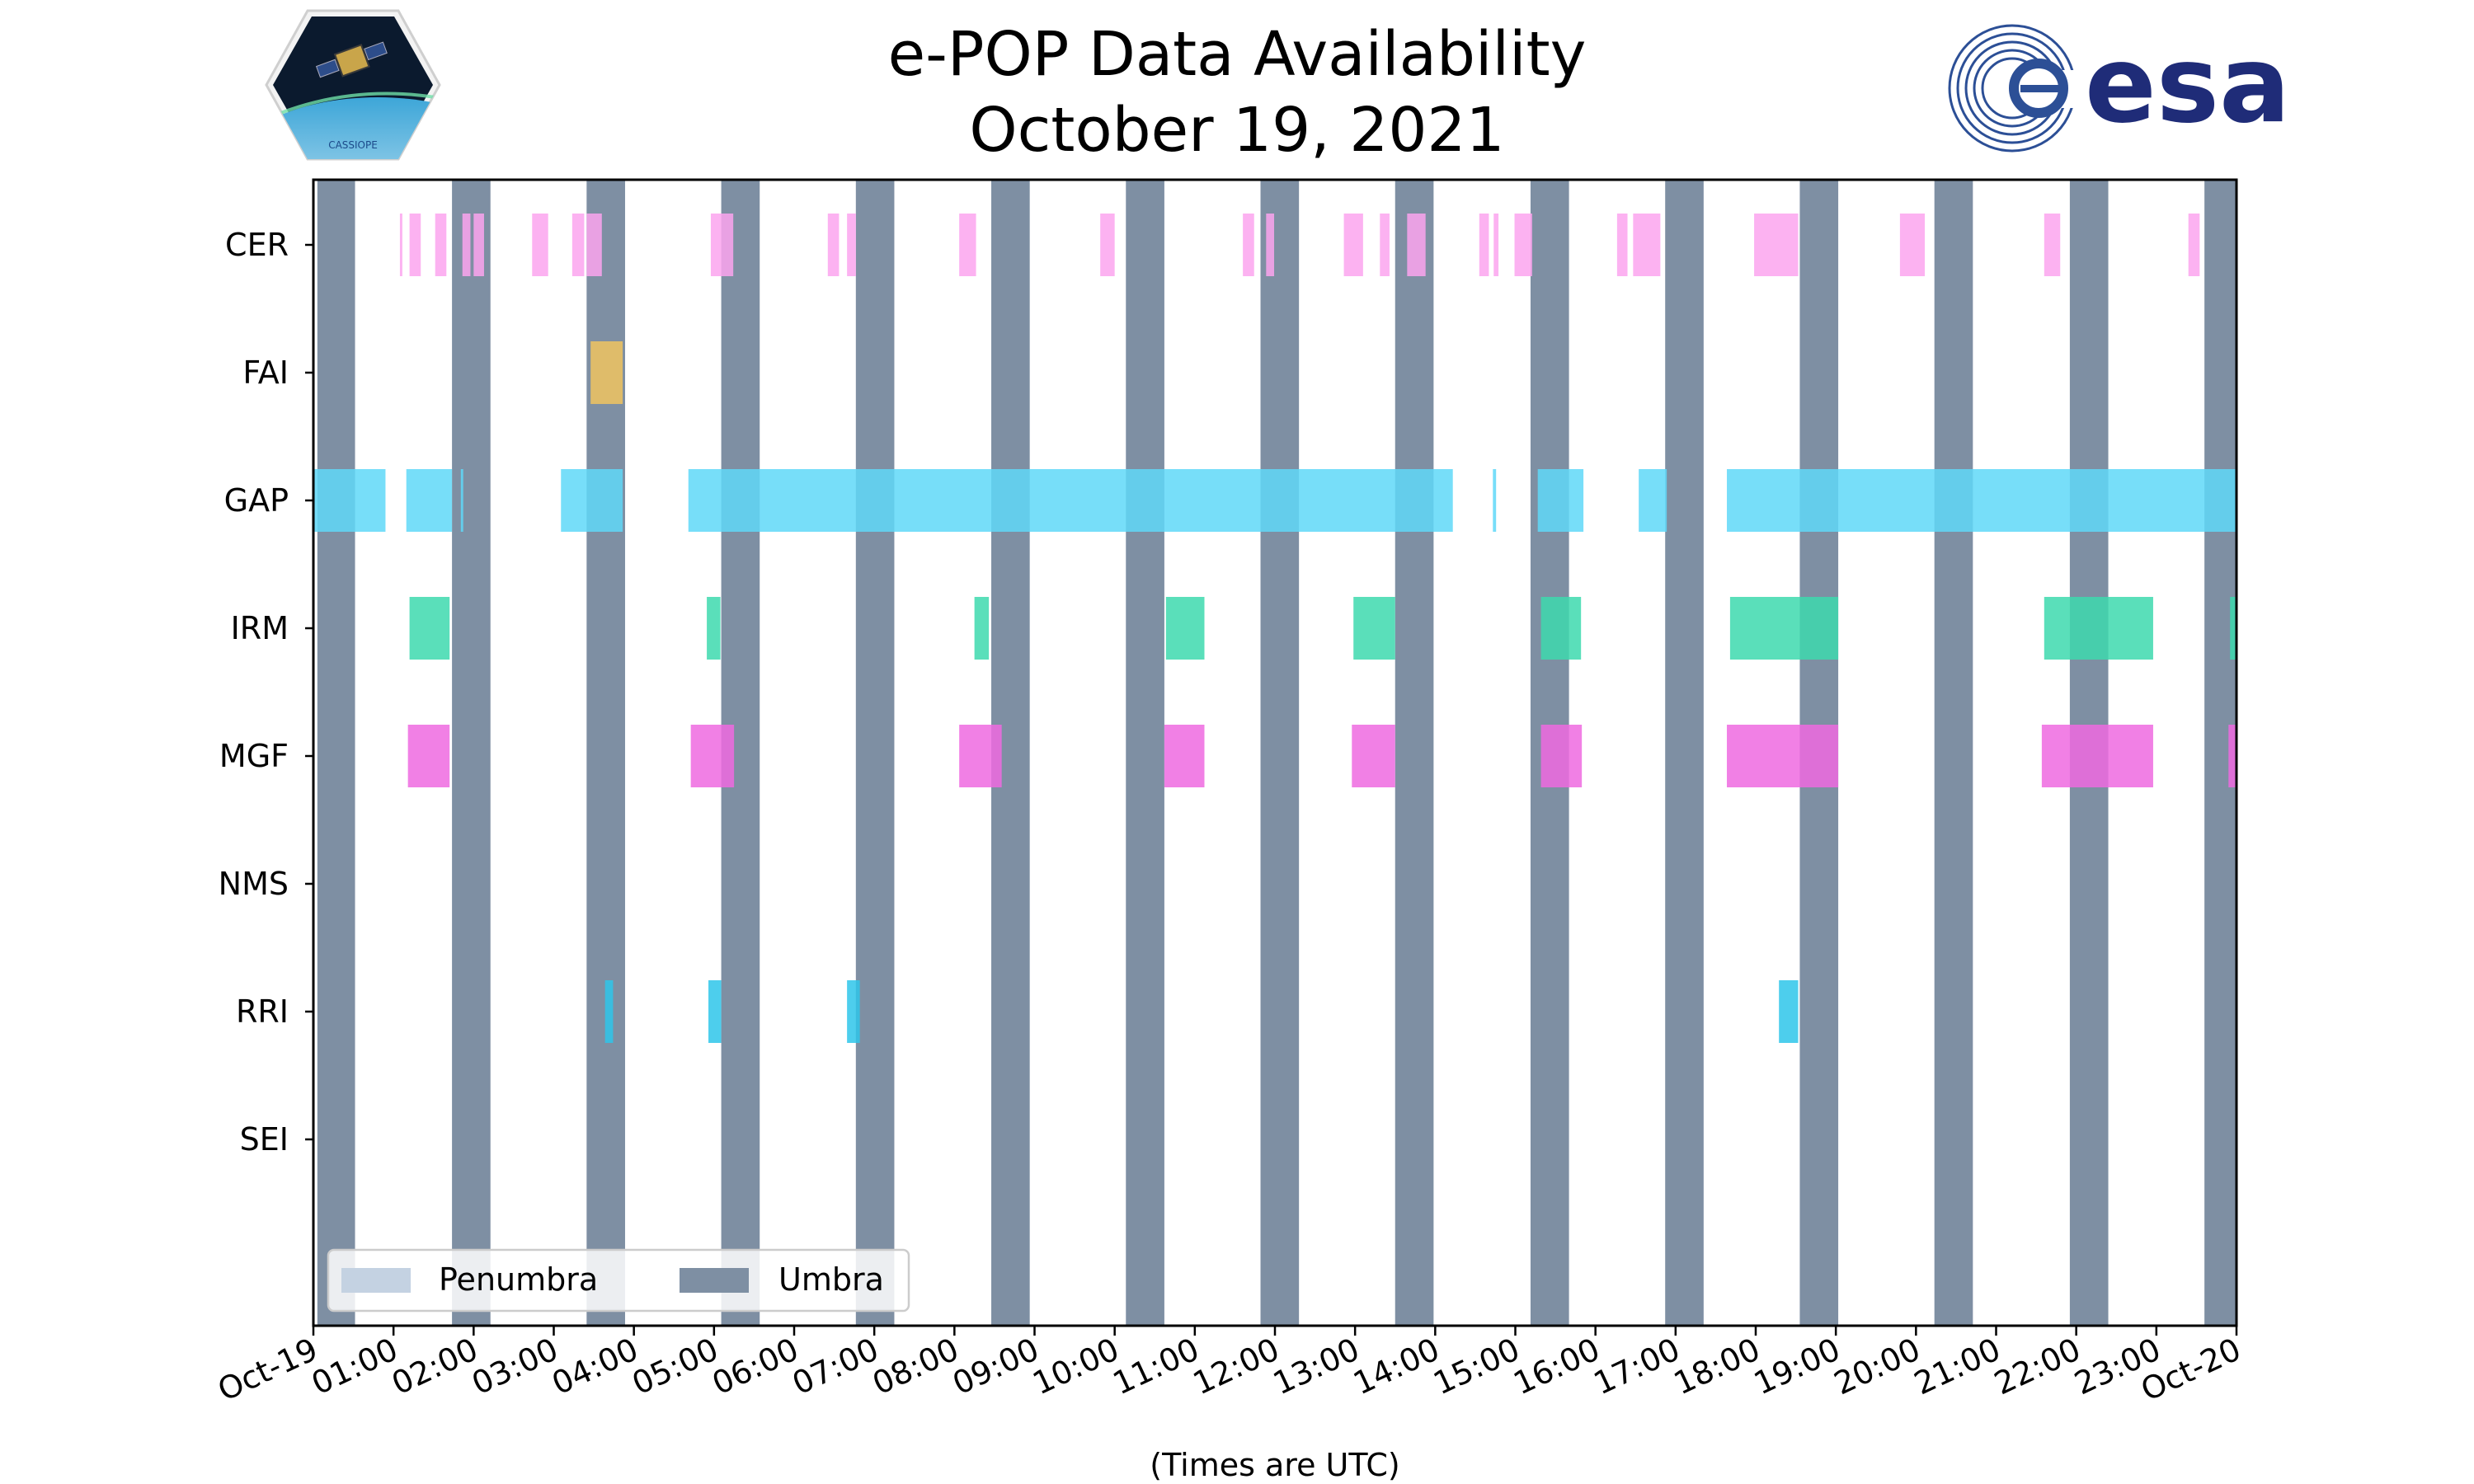 This screenshot has width=2474, height=1484. I want to click on chart-title: e-POP Data Availability October 19, 2021, so click(1237, 92).